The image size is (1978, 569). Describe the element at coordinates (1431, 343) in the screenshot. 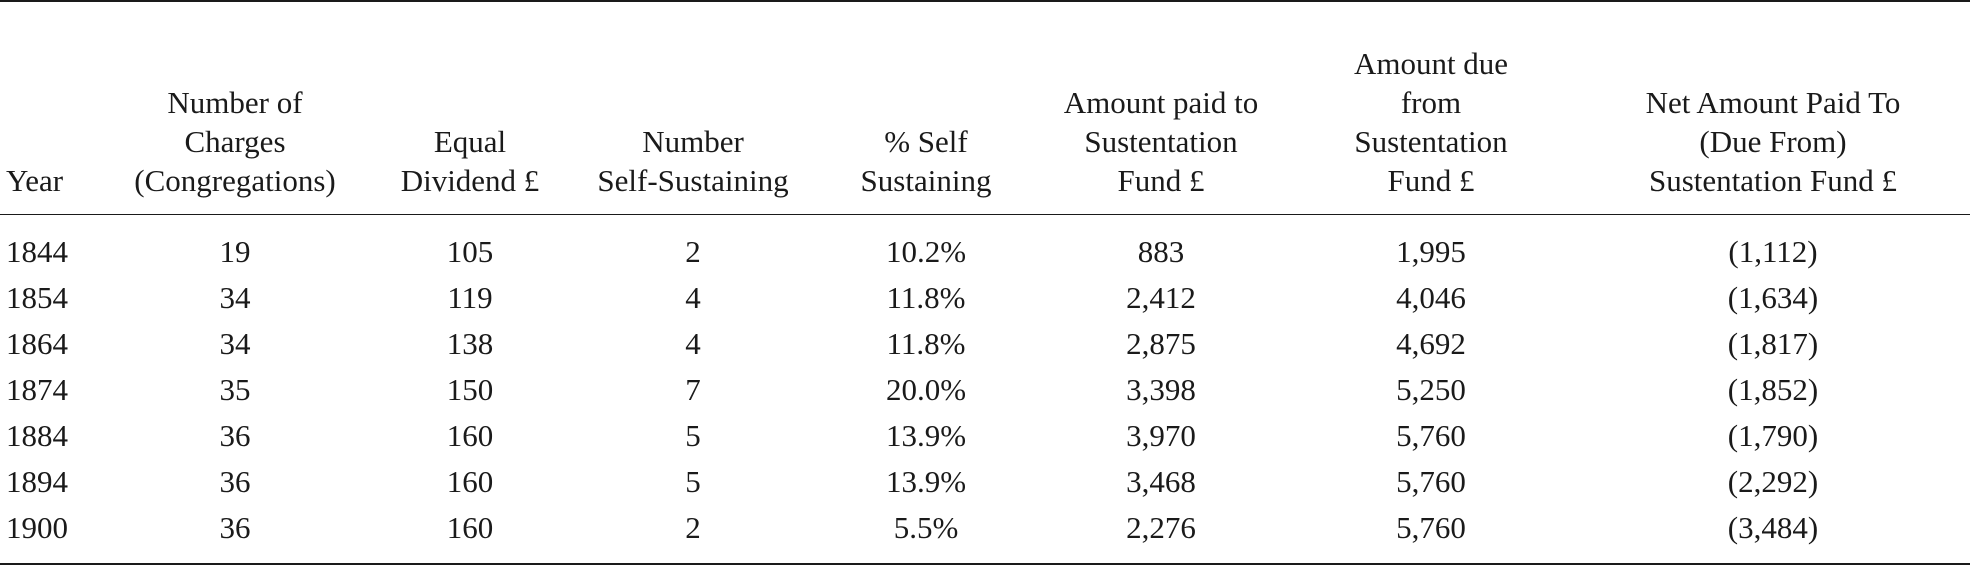

I see `cell-amount-due: 4,692` at that location.